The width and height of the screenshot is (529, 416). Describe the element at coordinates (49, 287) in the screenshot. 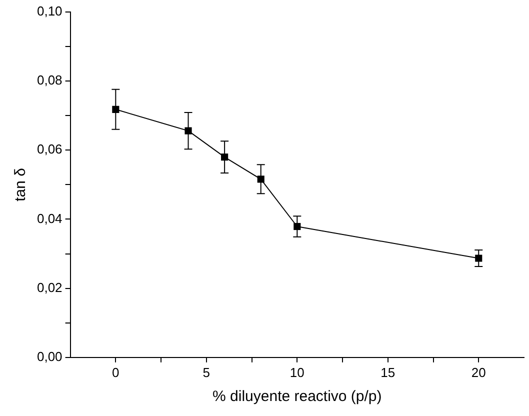

I see `y-tick-label: 0,02` at that location.